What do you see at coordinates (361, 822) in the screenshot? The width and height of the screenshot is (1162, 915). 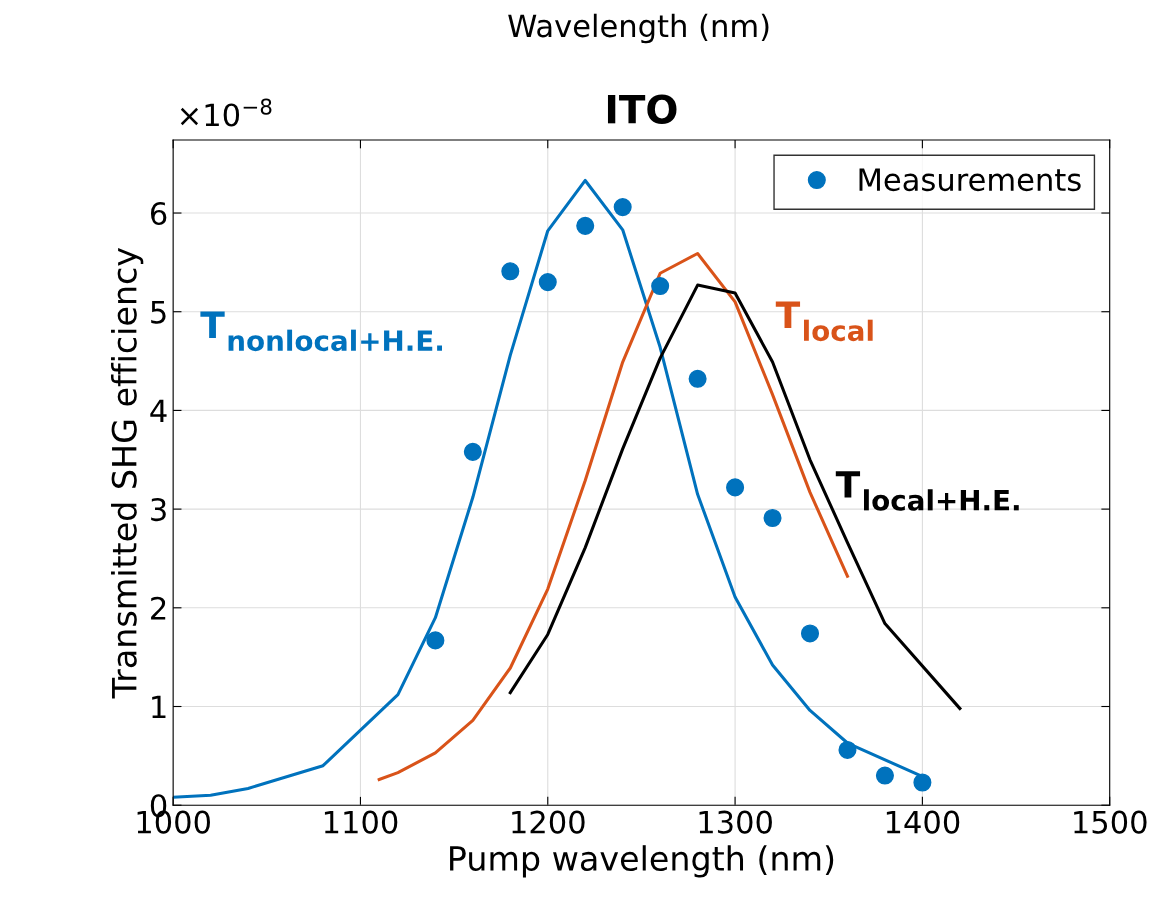 I see `x-tick-label: 1100` at bounding box center [361, 822].